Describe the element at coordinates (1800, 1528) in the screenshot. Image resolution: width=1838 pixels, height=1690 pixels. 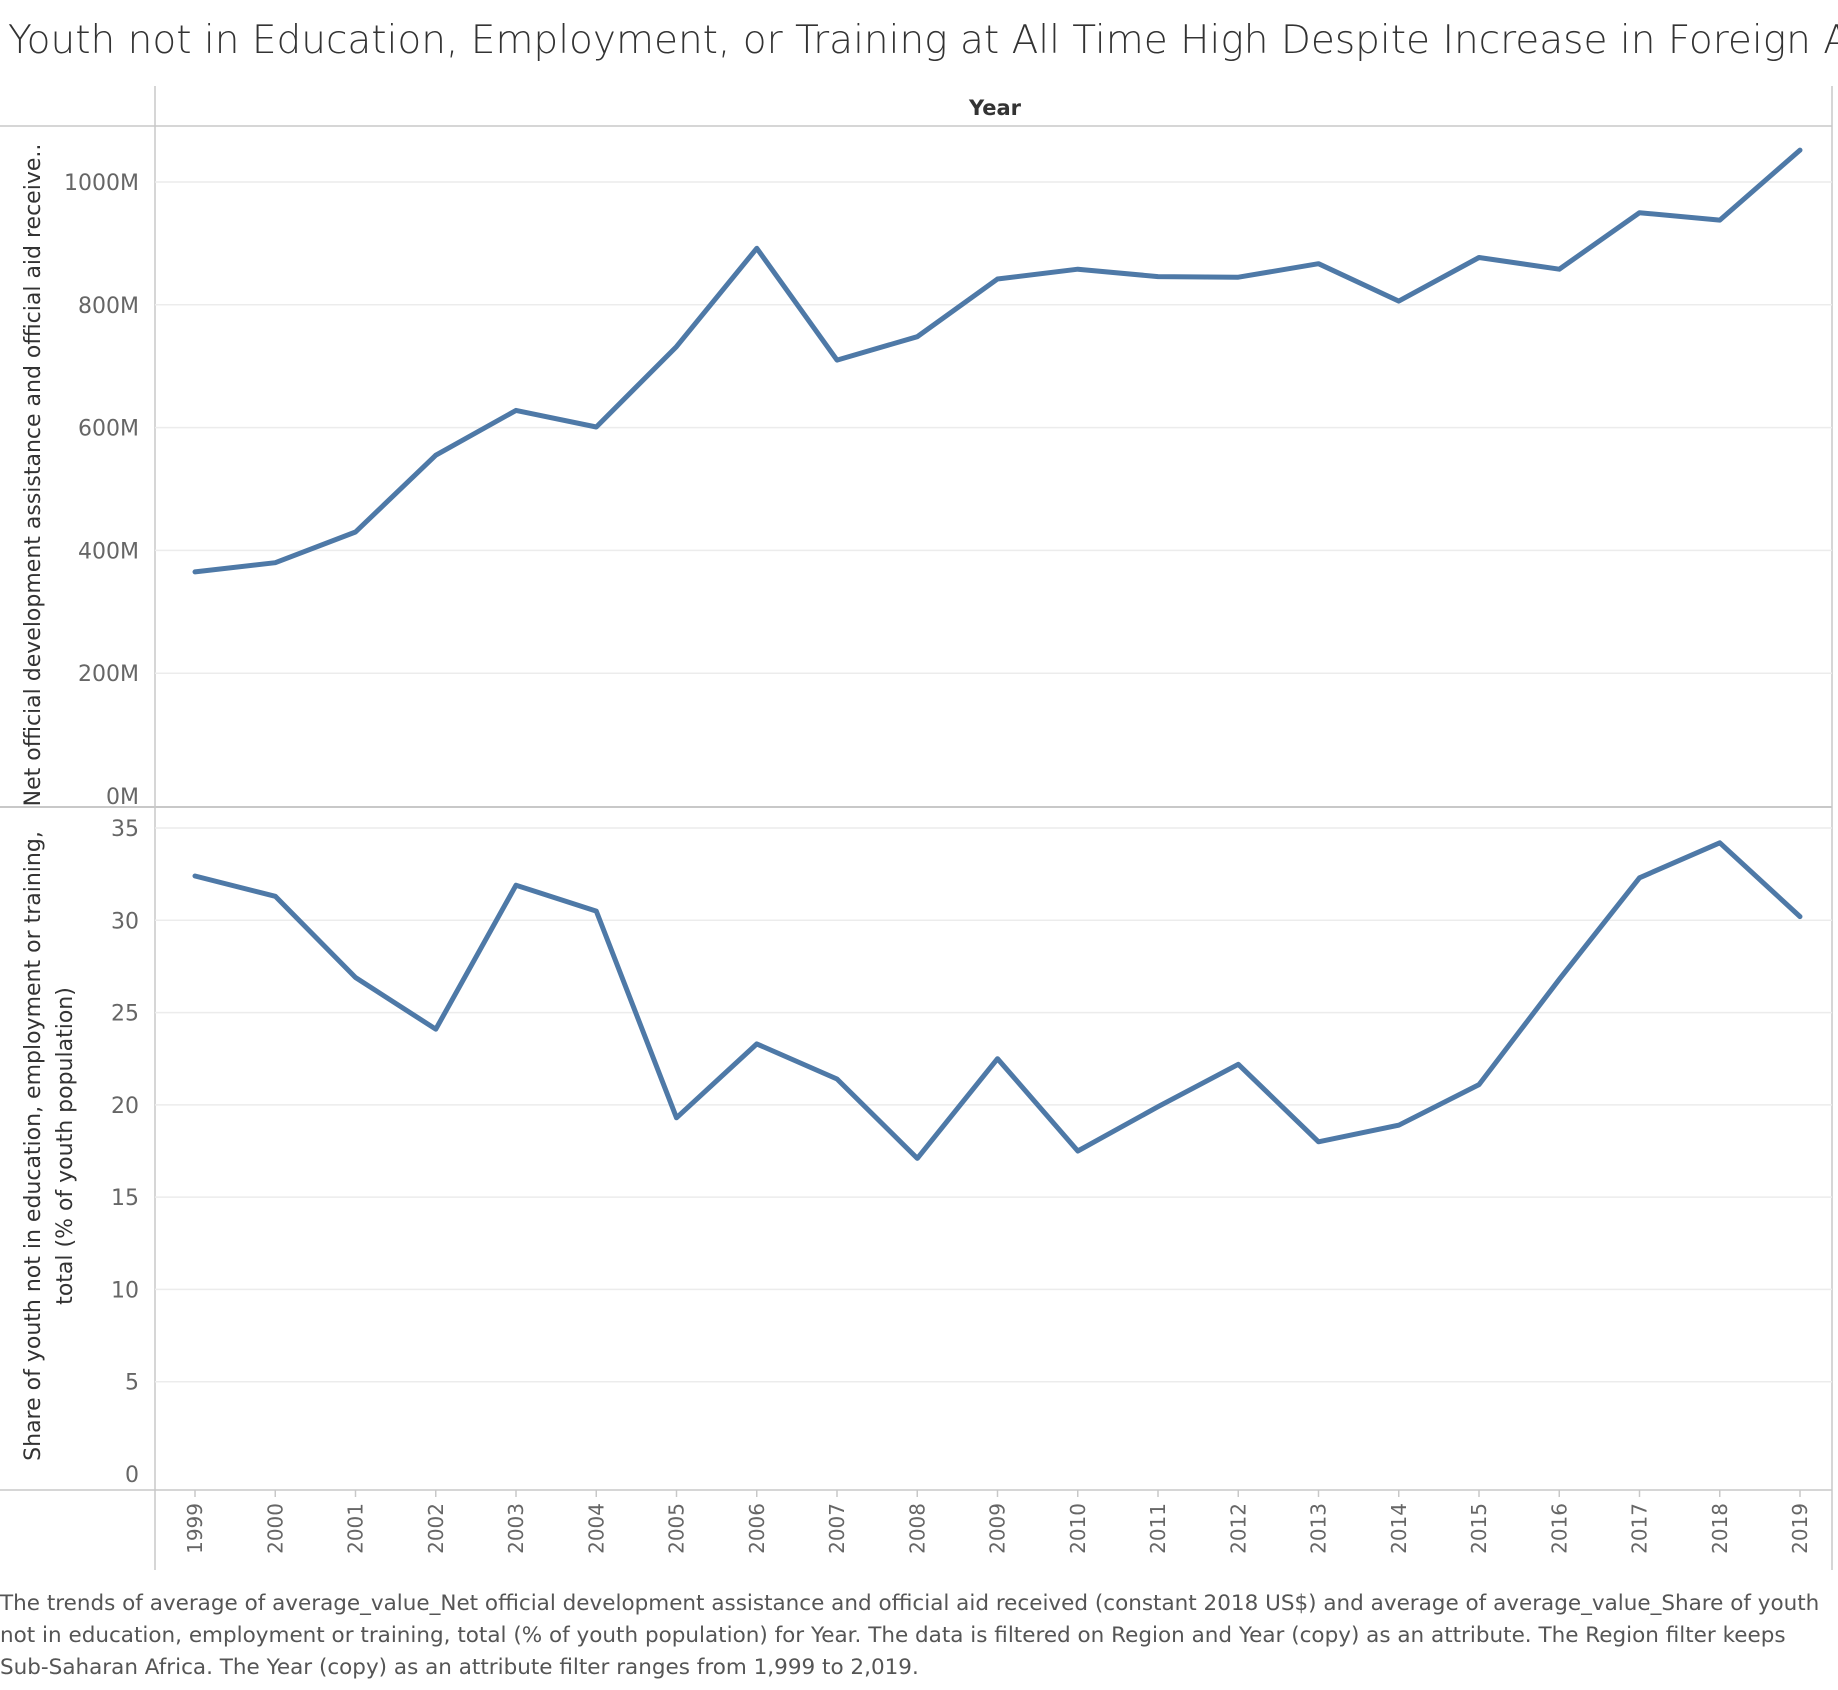
I see `x-tick-label: 2019` at that location.